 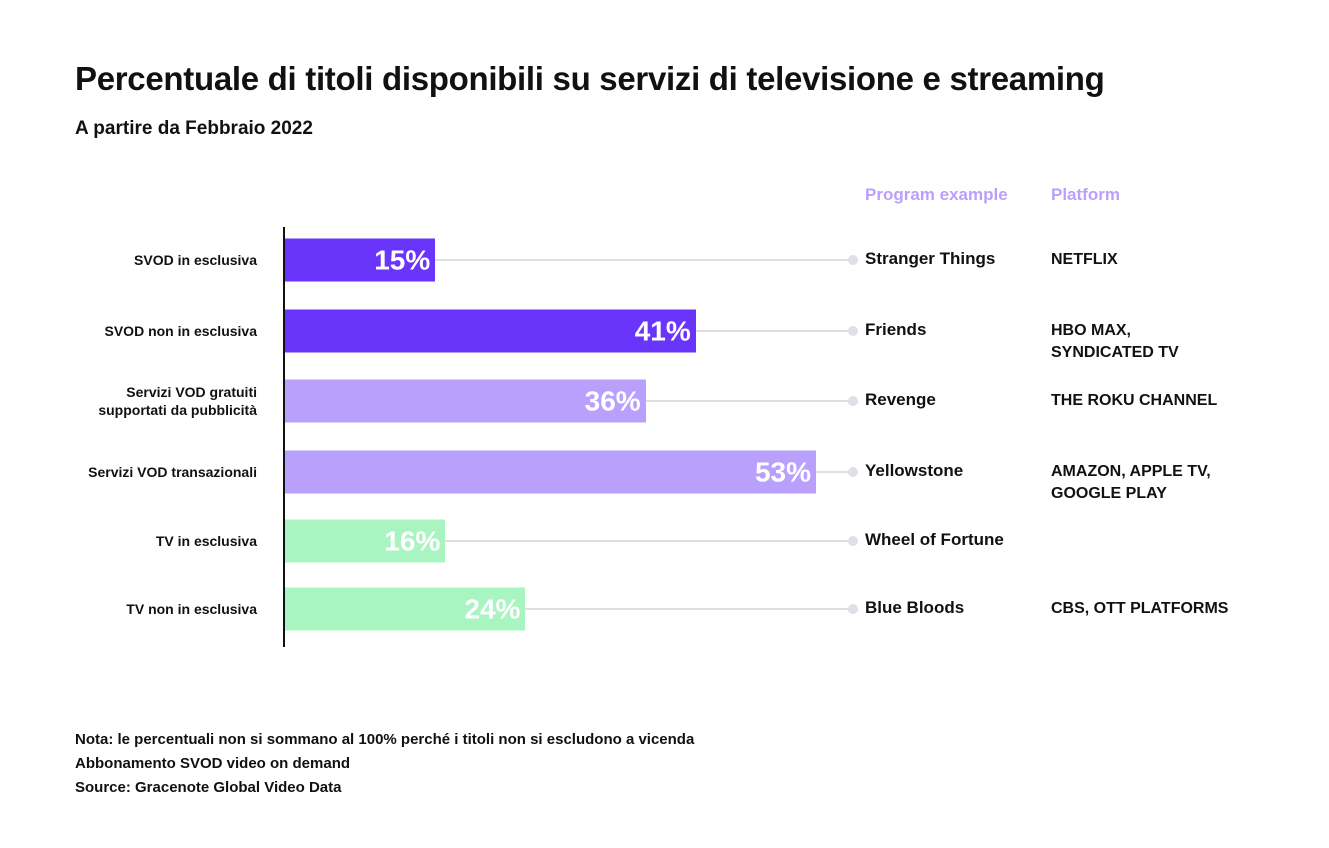 I want to click on bar-value-label: 16%, so click(x=412, y=540).